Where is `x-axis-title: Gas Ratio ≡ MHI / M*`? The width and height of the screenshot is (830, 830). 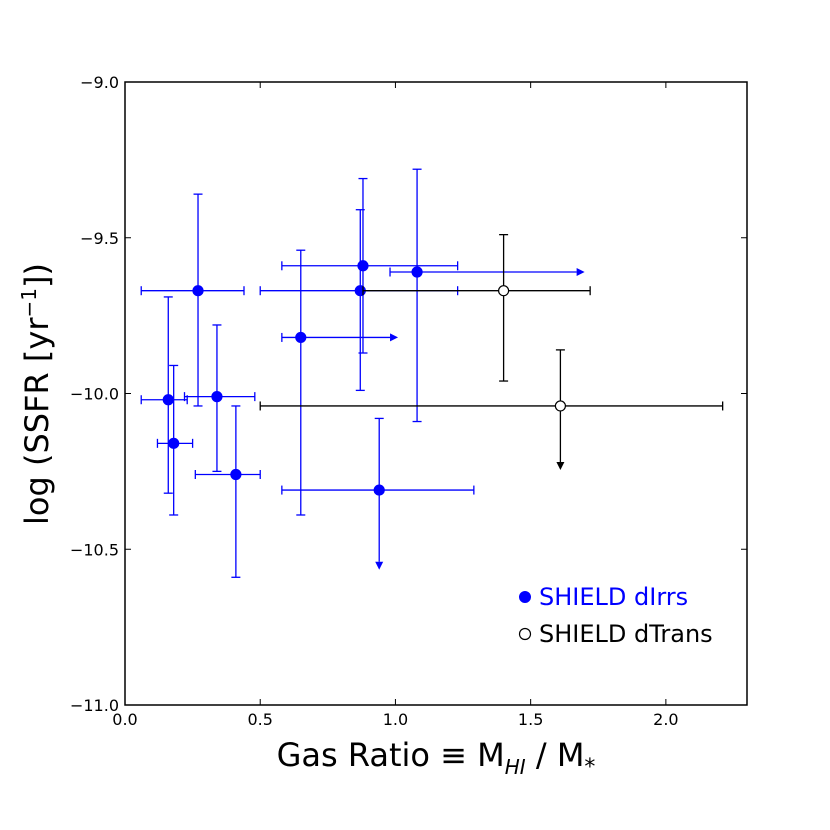 x-axis-title: Gas Ratio ≡ MHI / M* is located at coordinates (436, 758).